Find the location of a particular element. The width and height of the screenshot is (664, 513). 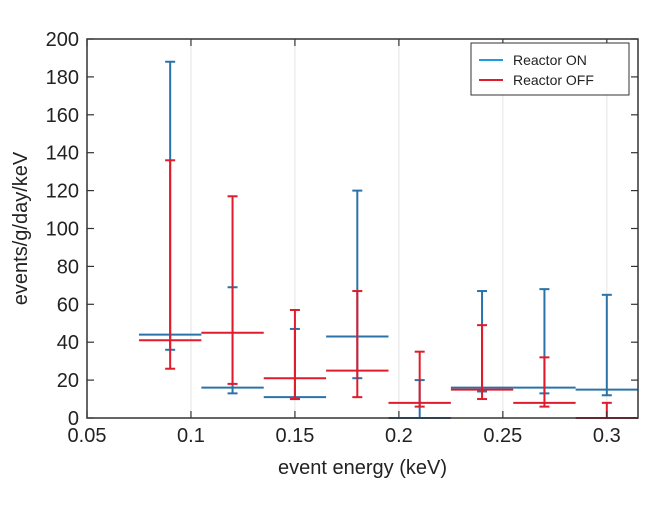

y-tick-label: 200 is located at coordinates (62, 40).